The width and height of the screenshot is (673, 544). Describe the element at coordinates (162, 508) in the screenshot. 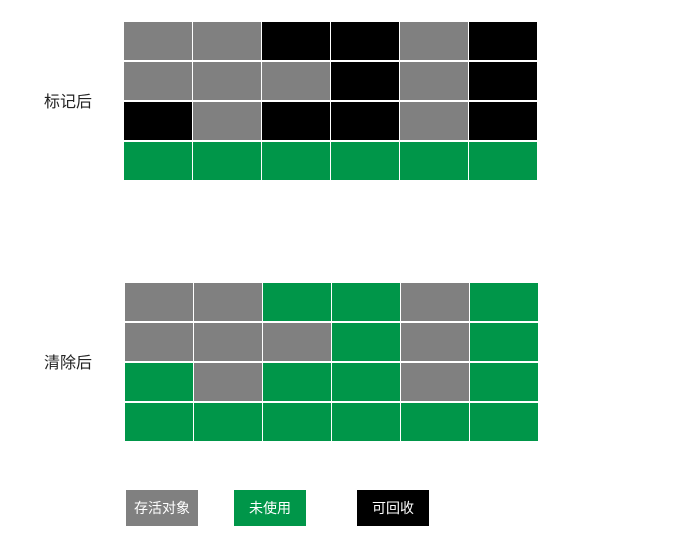

I see `legend-live: 存活对象` at that location.